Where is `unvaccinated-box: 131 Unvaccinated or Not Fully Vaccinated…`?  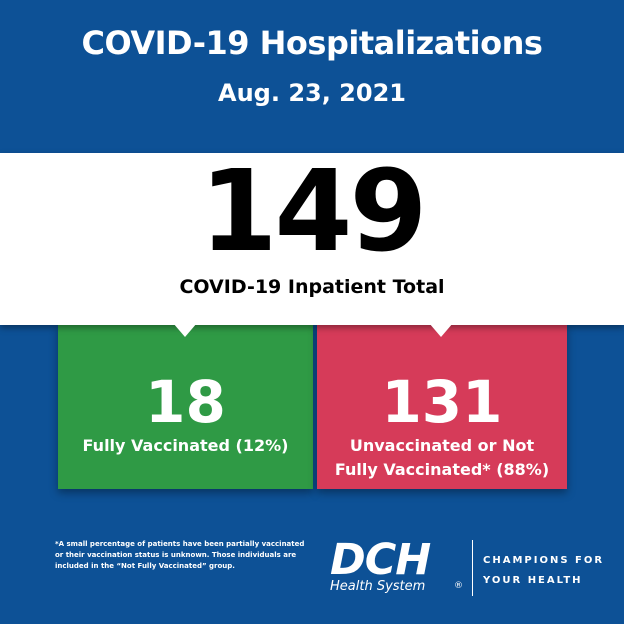
unvaccinated-box: 131 Unvaccinated or Not Fully Vaccinated… is located at coordinates (442, 406).